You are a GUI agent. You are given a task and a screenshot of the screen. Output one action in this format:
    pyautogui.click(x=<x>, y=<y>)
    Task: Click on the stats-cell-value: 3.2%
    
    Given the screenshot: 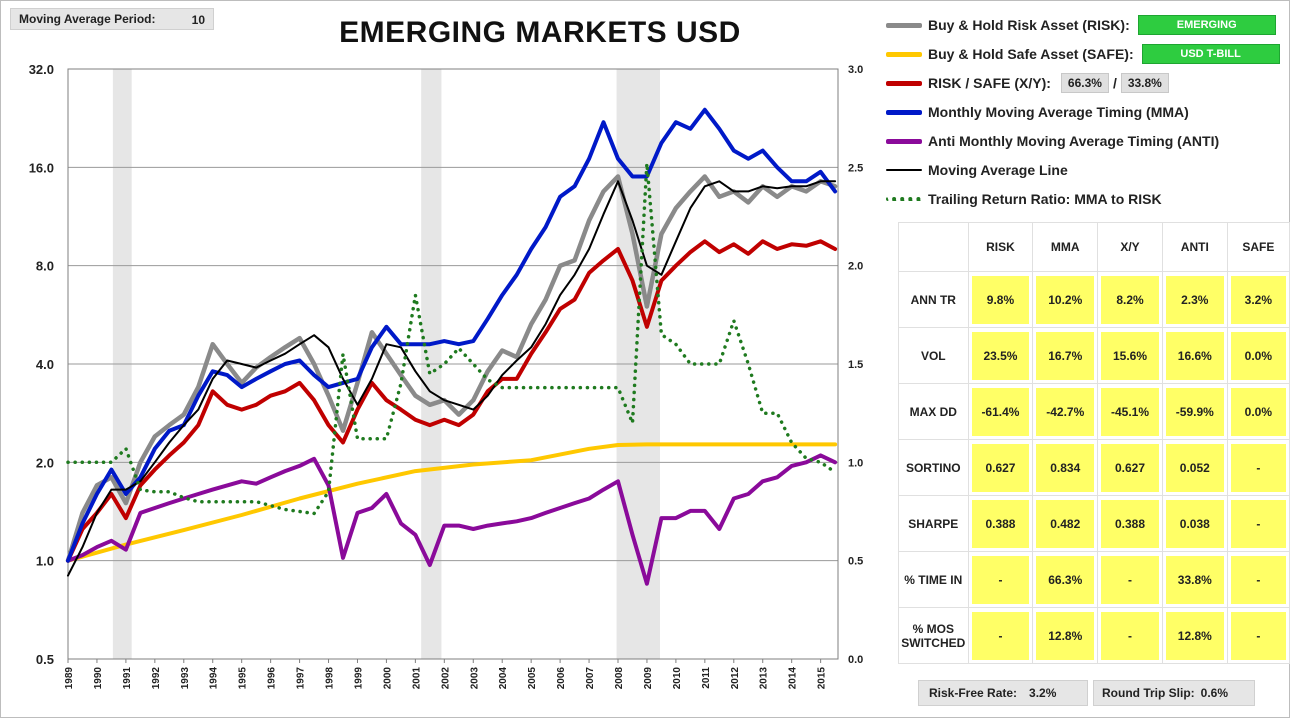 What is the action you would take?
    pyautogui.click(x=1258, y=299)
    